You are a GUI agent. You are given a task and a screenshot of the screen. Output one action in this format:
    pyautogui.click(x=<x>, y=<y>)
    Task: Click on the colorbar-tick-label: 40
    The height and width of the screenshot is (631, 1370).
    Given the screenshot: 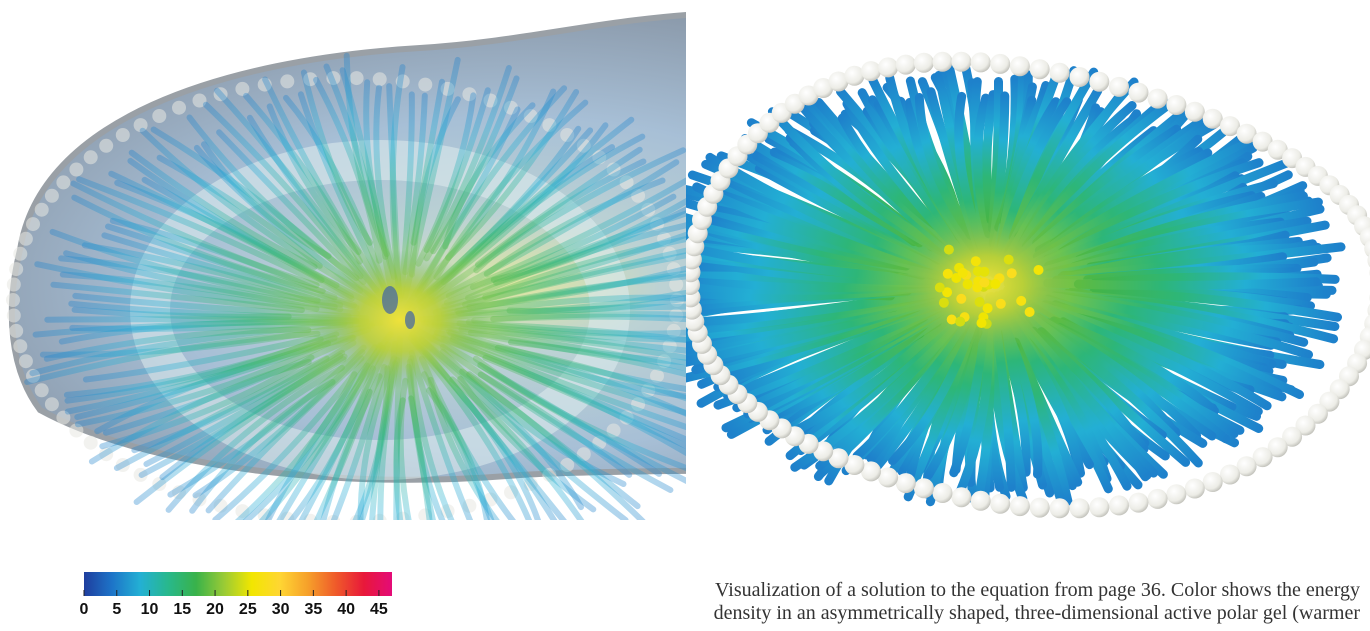 What is the action you would take?
    pyautogui.click(x=346, y=609)
    